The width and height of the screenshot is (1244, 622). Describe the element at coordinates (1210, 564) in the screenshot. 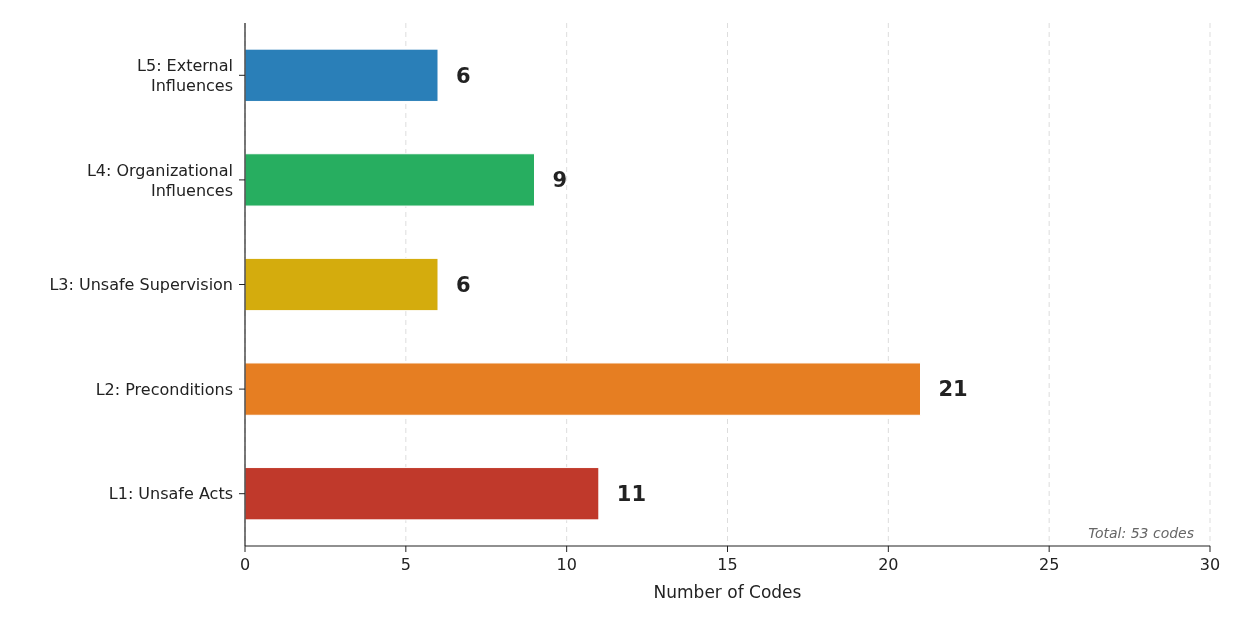

I see `x-tick-label: 30` at that location.